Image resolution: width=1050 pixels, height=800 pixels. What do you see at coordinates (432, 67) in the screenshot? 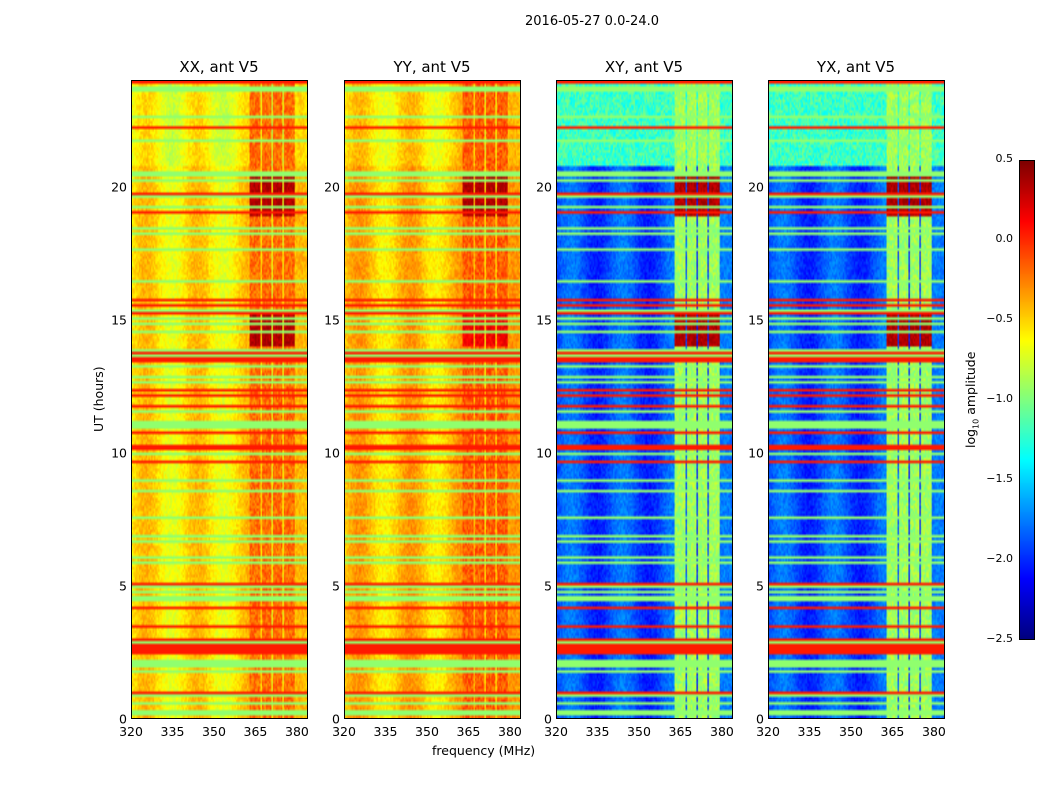
I see `panel-title: YY, ant V5` at bounding box center [432, 67].